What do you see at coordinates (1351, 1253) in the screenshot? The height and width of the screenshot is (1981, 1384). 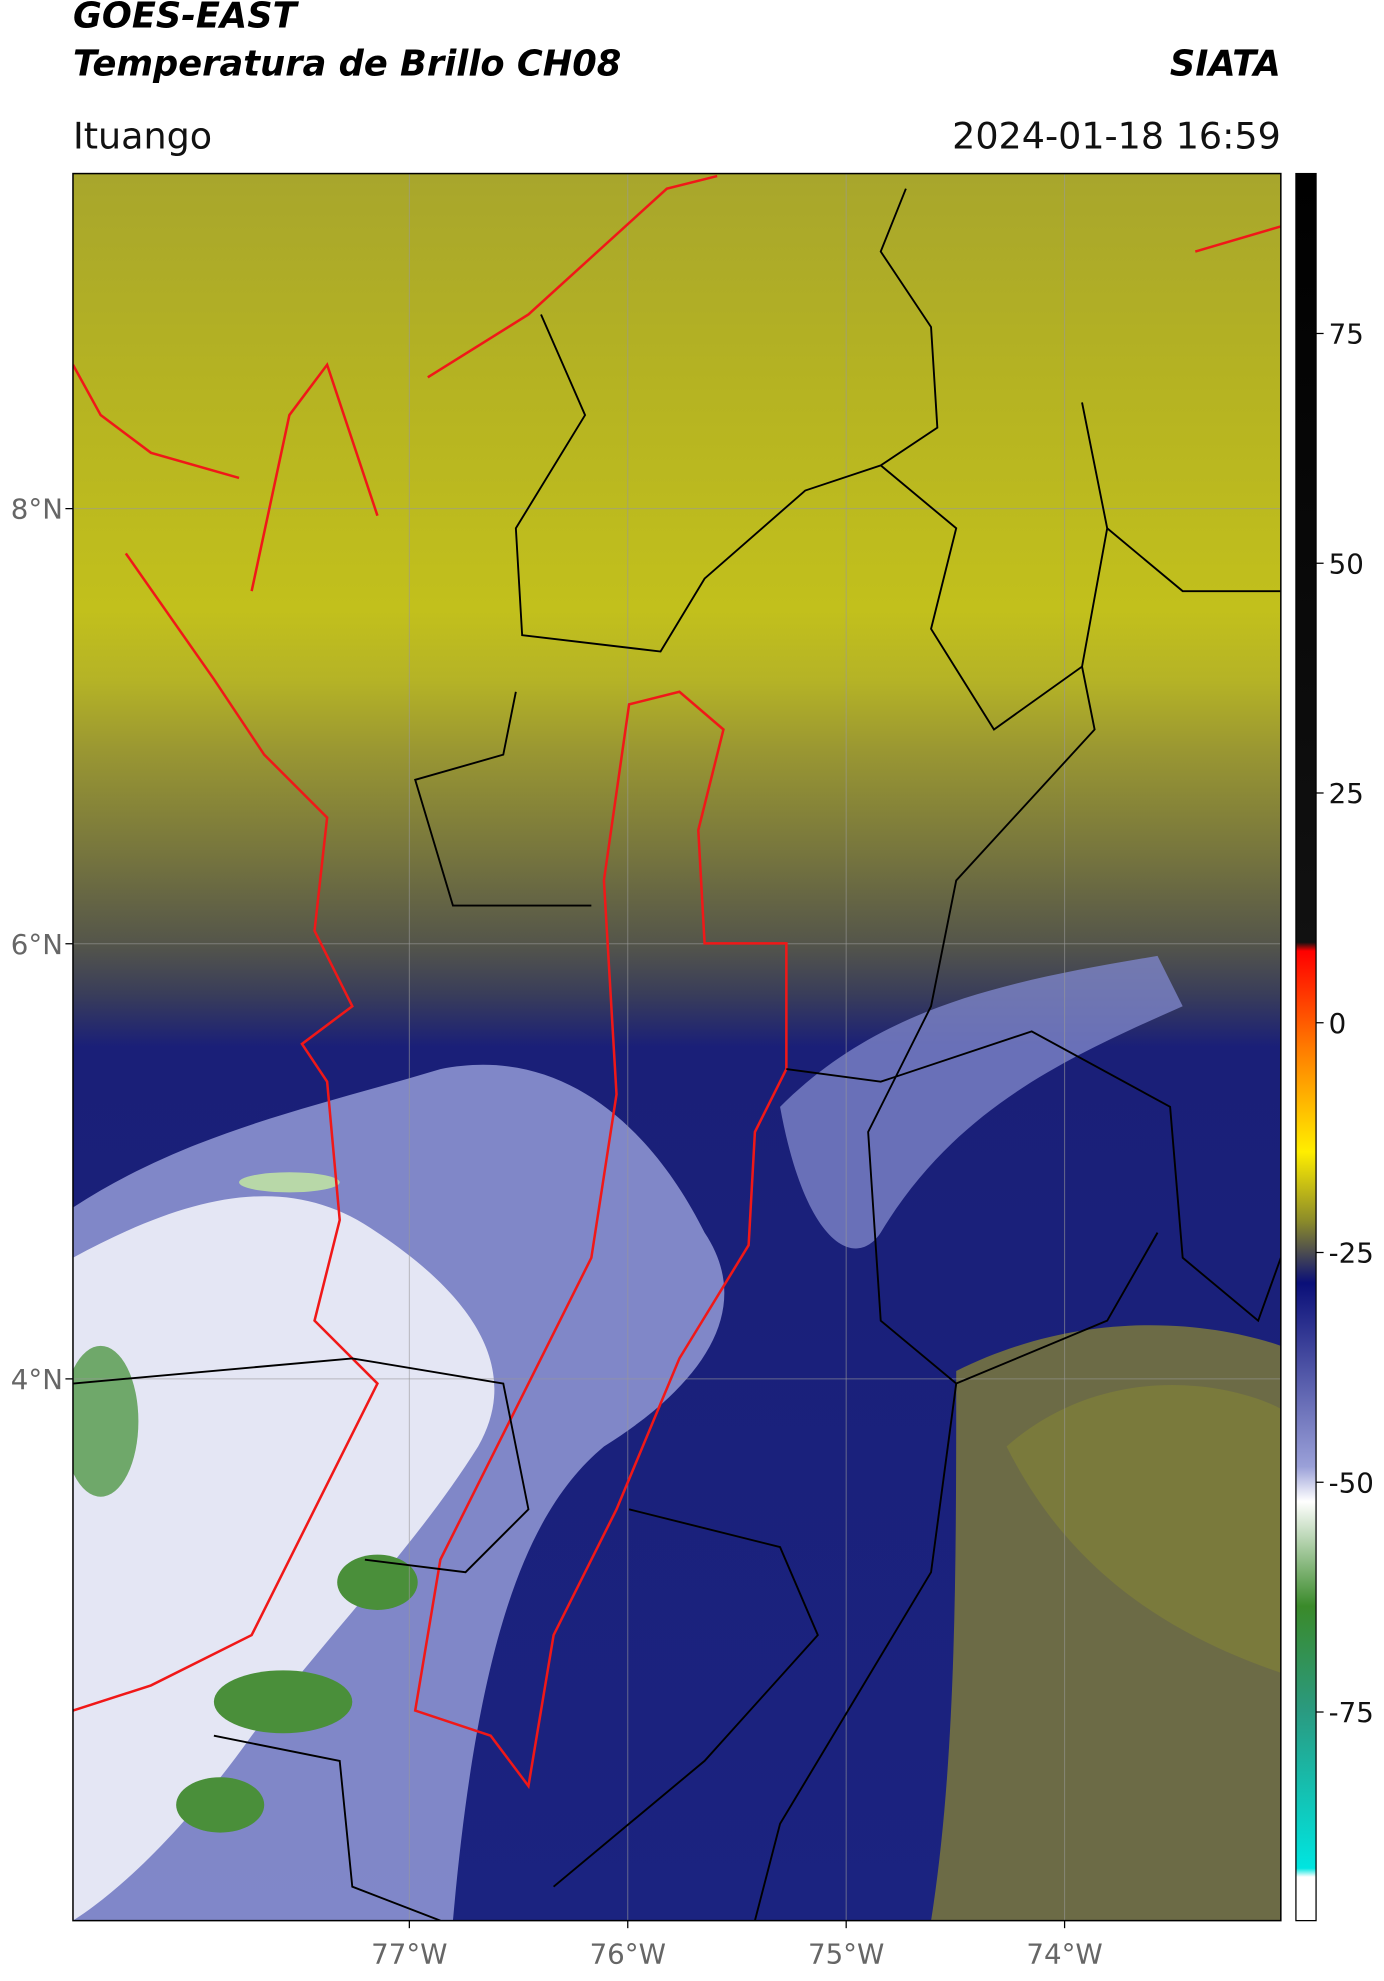 I see `colorbar-tick-label: -25` at bounding box center [1351, 1253].